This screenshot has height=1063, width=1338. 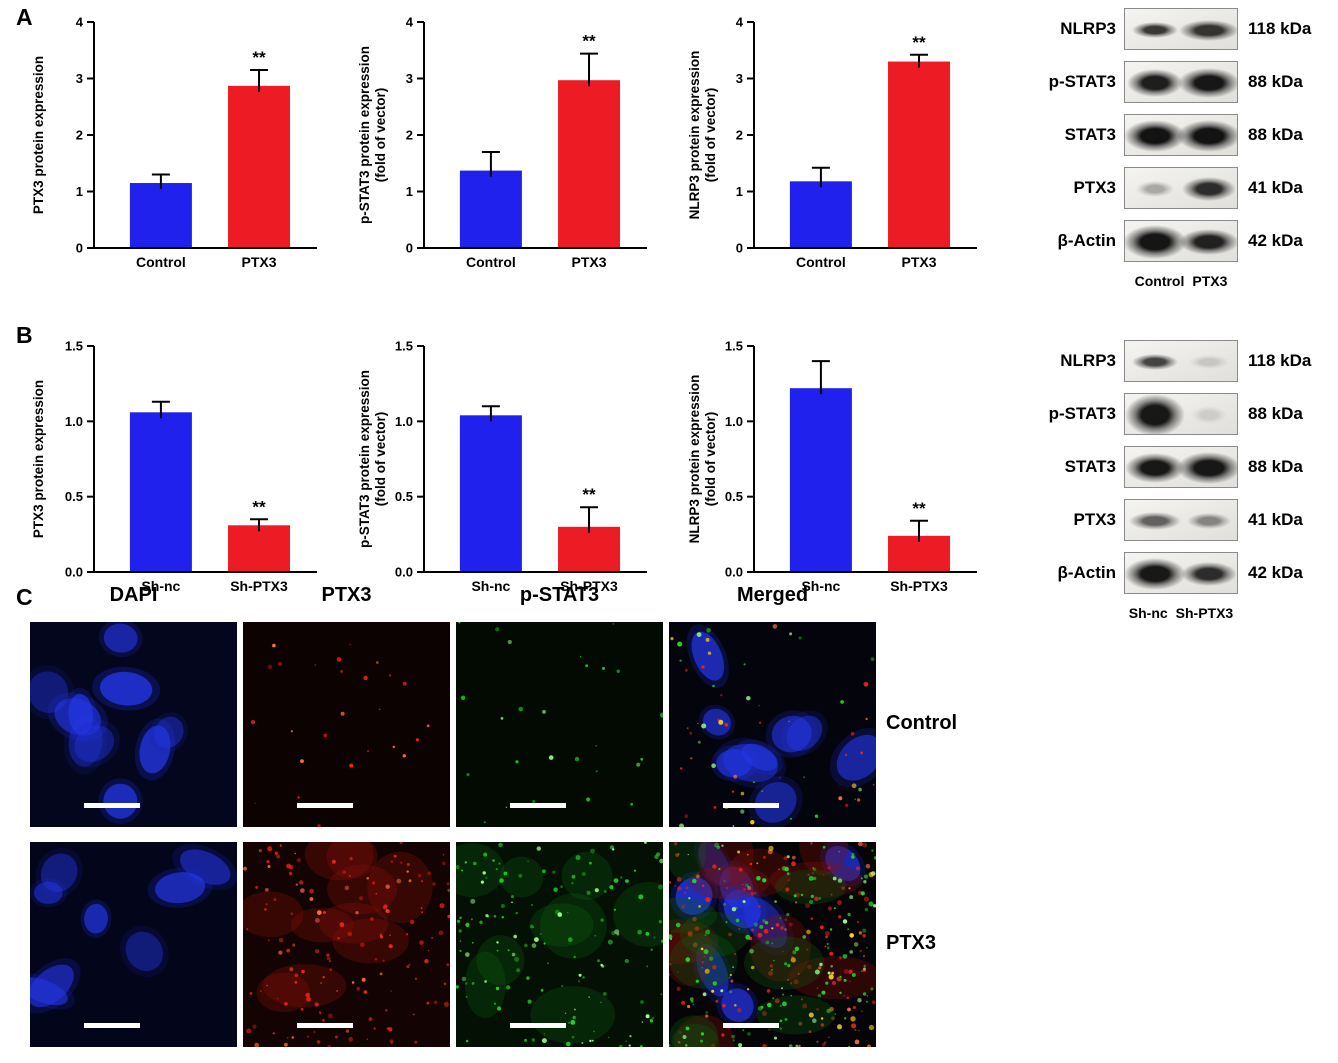 I want to click on blot-row-STAT3: STAT3 88 kDa, so click(x=1182, y=467).